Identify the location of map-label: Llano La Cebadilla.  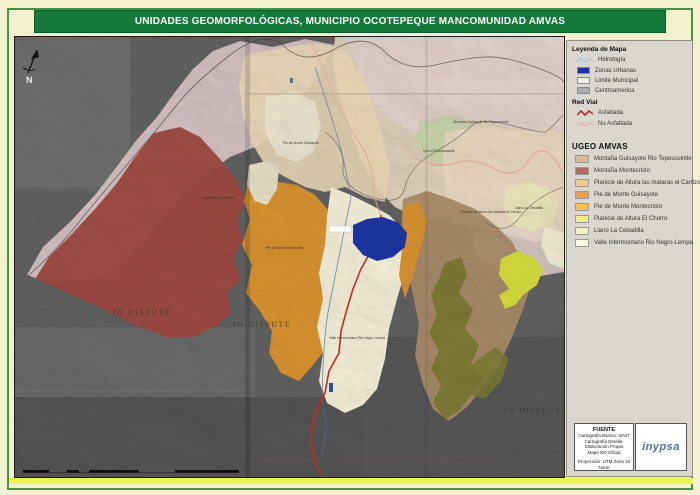
(529, 208).